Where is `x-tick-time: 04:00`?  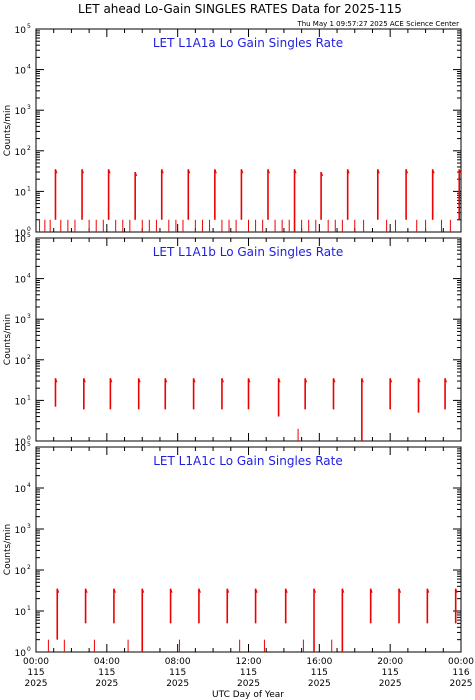 x-tick-time: 04:00 is located at coordinates (107, 662).